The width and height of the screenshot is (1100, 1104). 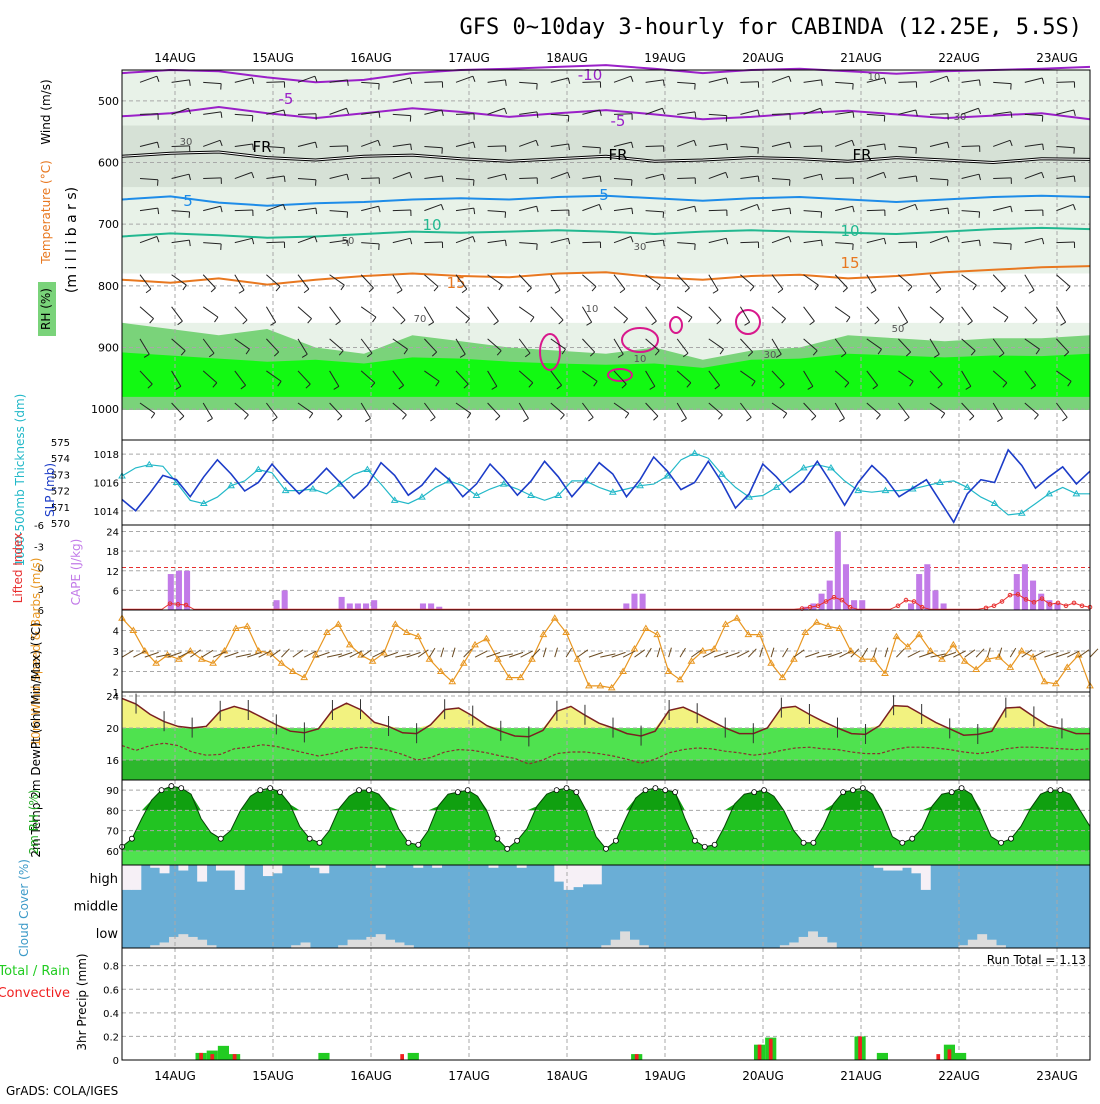 I want to click on date-label-top: 23AUG, so click(x=1057, y=58).